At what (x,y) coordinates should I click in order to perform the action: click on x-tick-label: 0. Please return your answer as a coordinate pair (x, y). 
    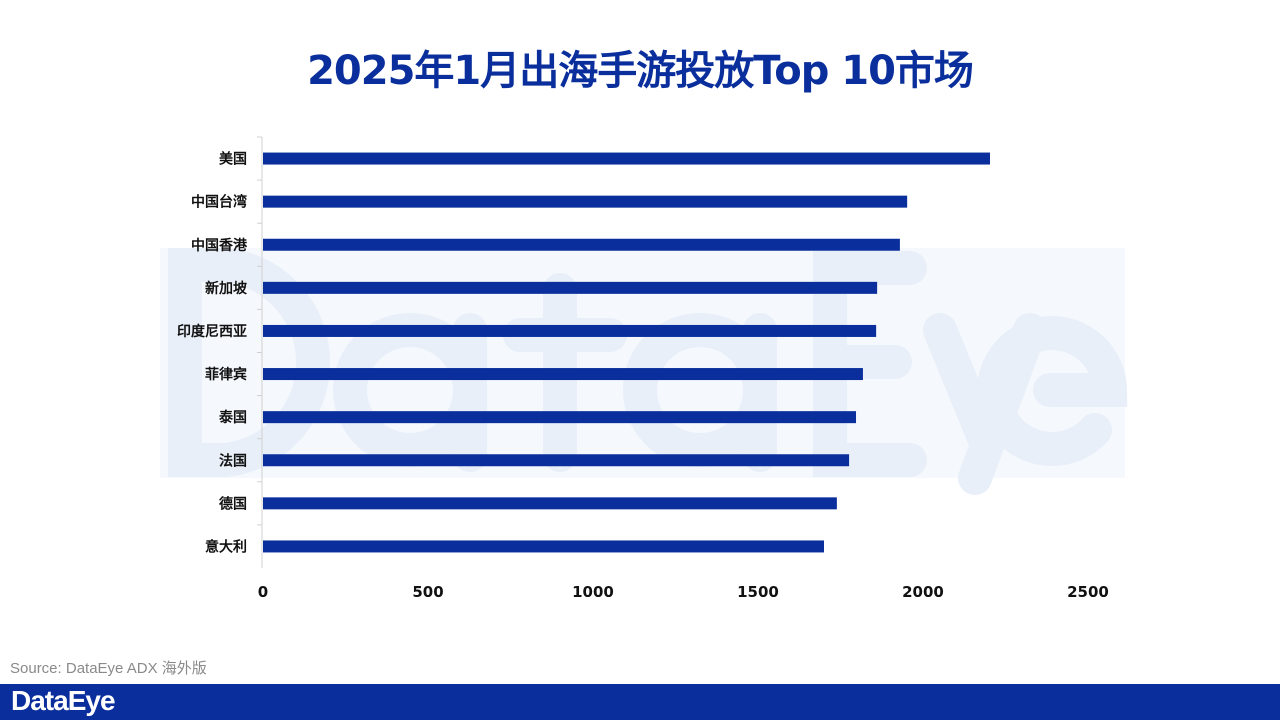
    Looking at the image, I should click on (263, 592).